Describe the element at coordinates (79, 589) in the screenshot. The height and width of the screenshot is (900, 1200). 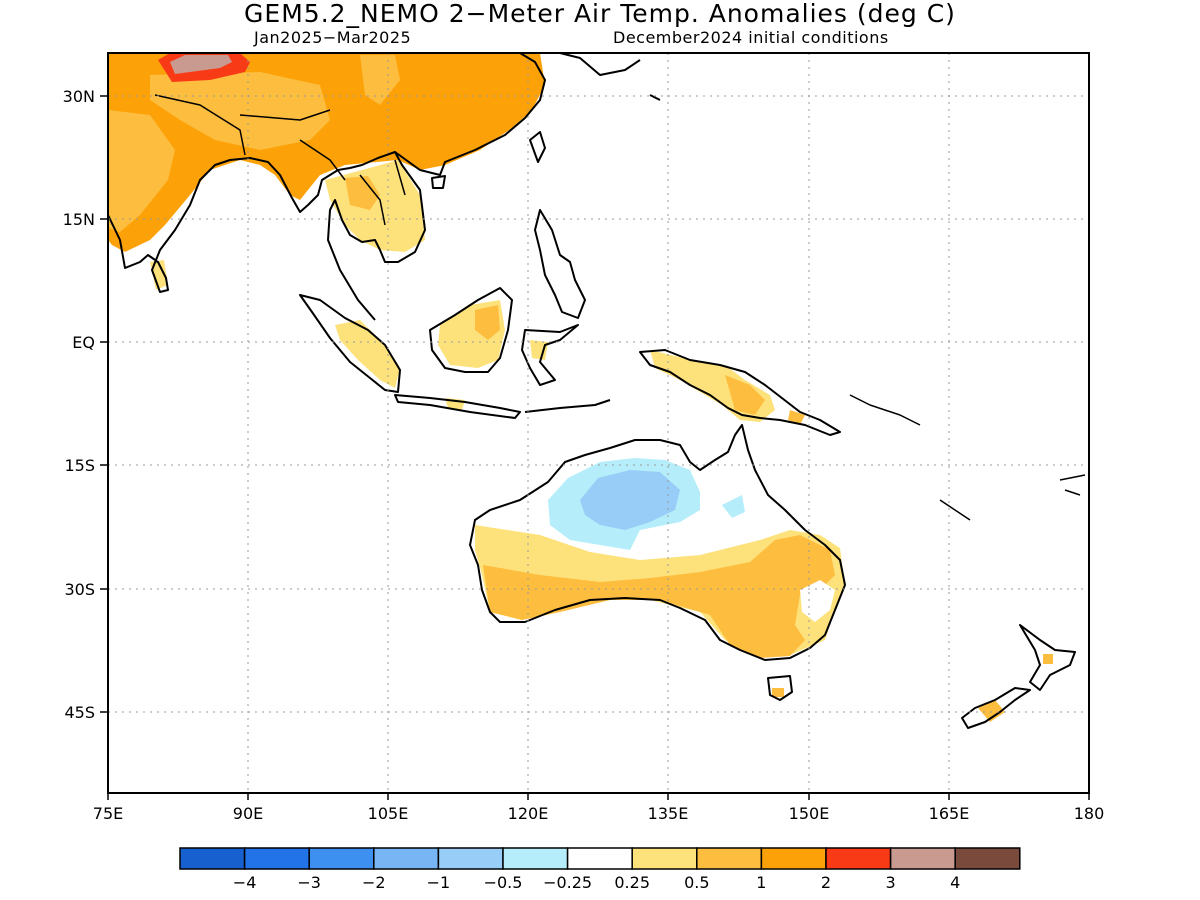
I see `lat-label-30s: 30S` at that location.